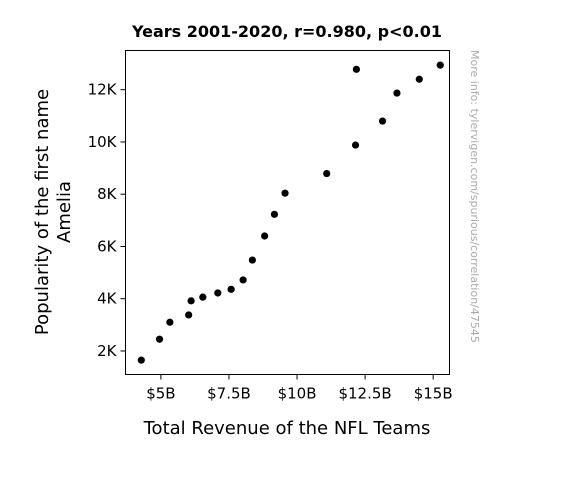 The width and height of the screenshot is (575, 500). What do you see at coordinates (229, 394) in the screenshot?
I see `x-tick-label: $7.5B` at bounding box center [229, 394].